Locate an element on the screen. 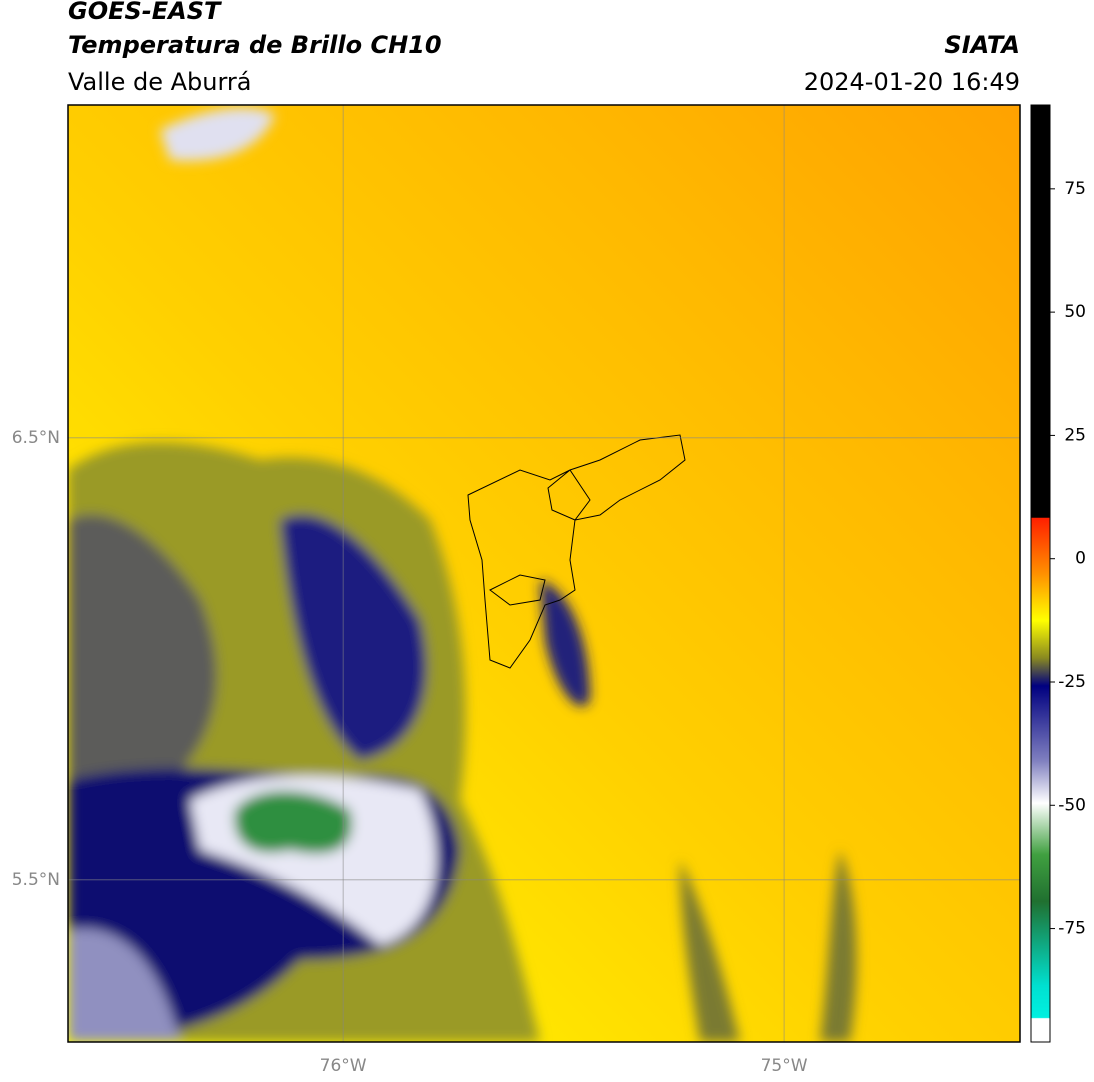  colorbar-tick-label: -75 is located at coordinates (1072, 929).